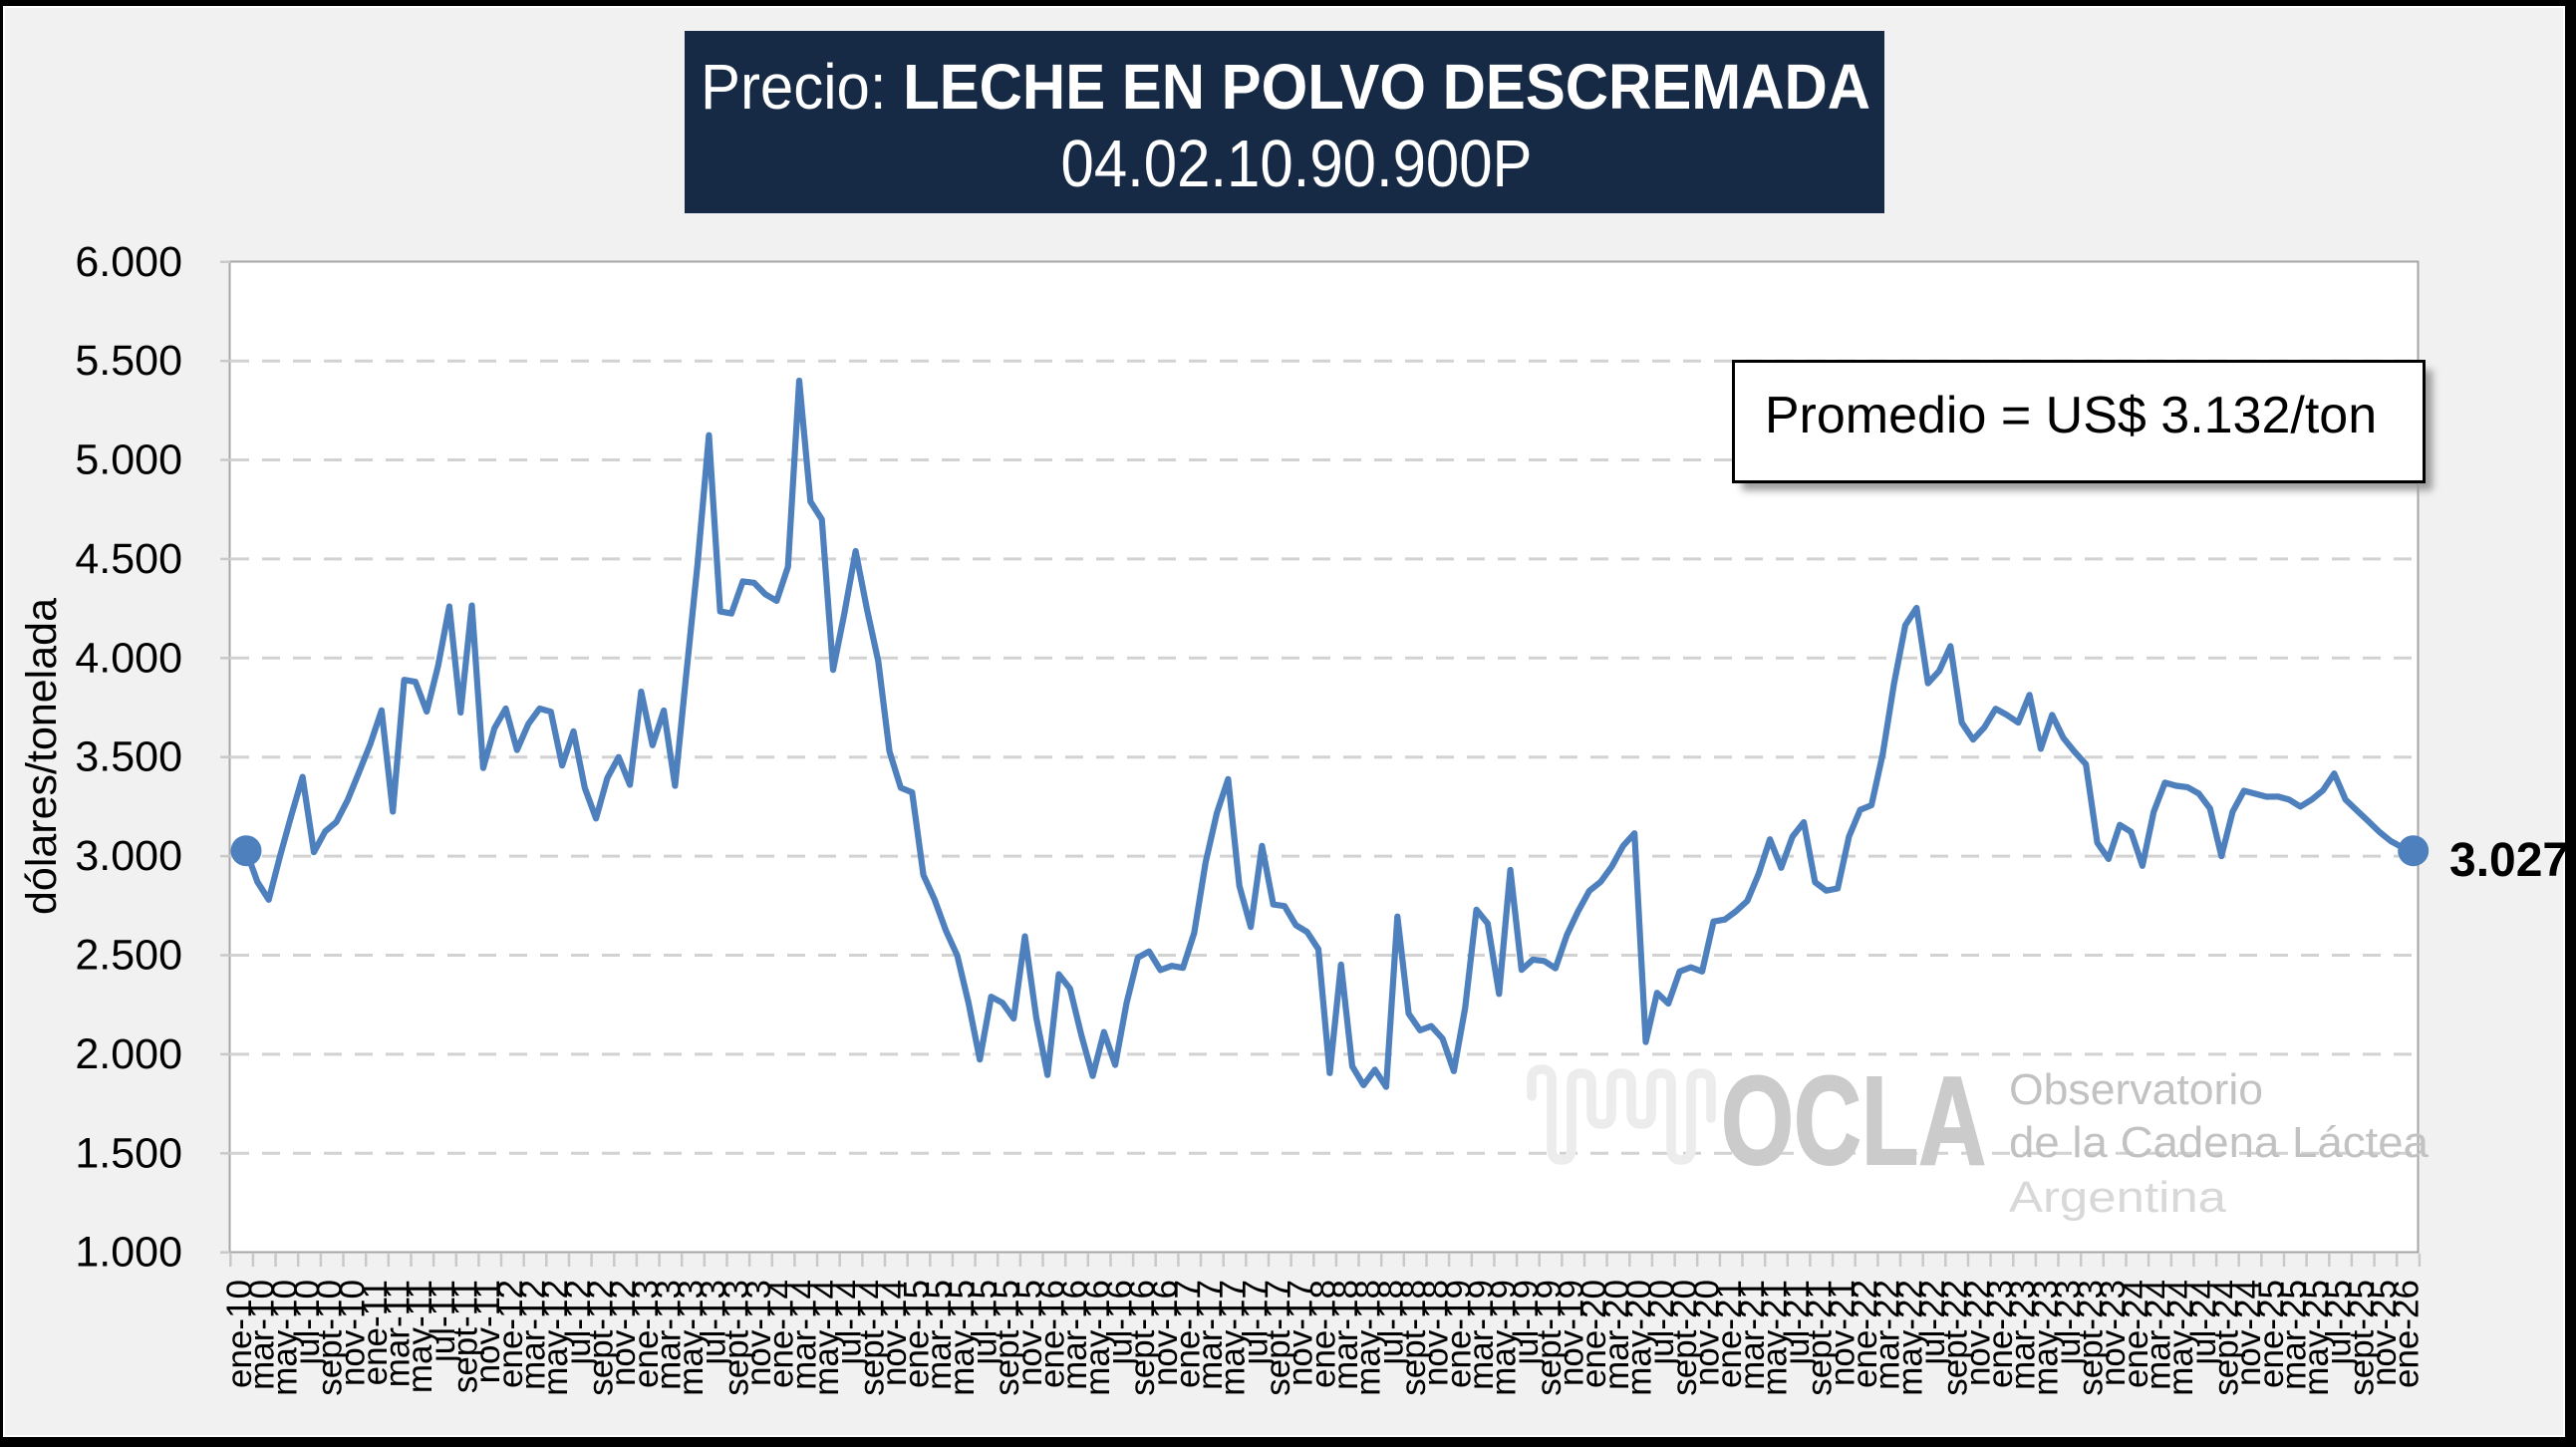 This screenshot has height=1447, width=2576. I want to click on svg-text: sept-17, so click(1278, 1338).